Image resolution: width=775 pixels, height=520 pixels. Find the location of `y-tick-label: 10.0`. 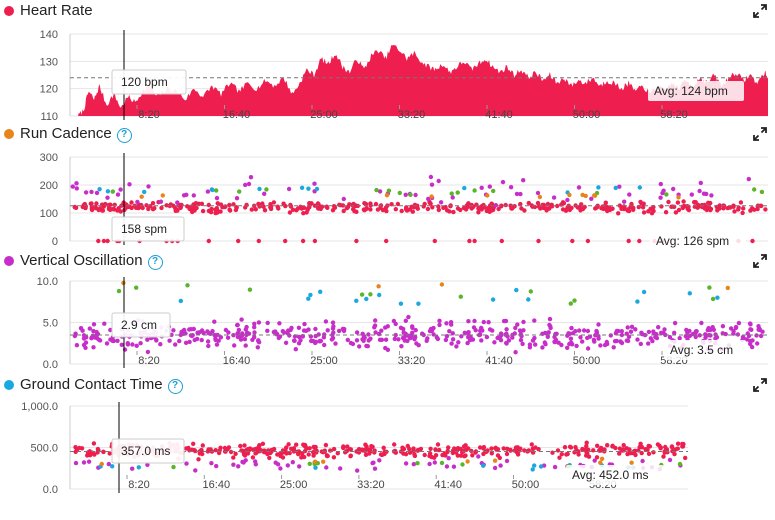

y-tick-label: 10.0 is located at coordinates (47, 282).